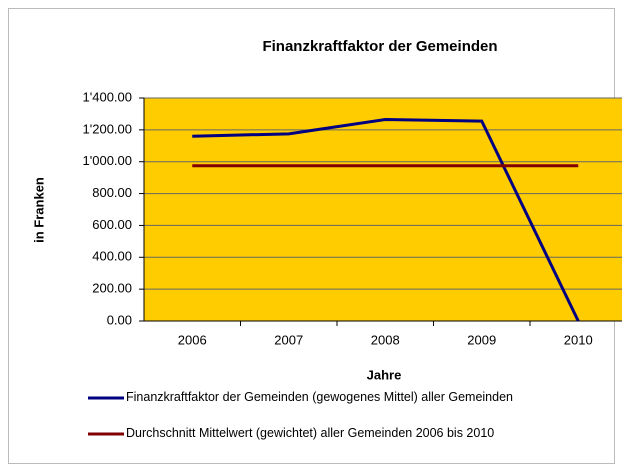  Describe the element at coordinates (379, 46) in the screenshot. I see `chart-title: Finanzkraftfaktor der Gemeinden` at that location.